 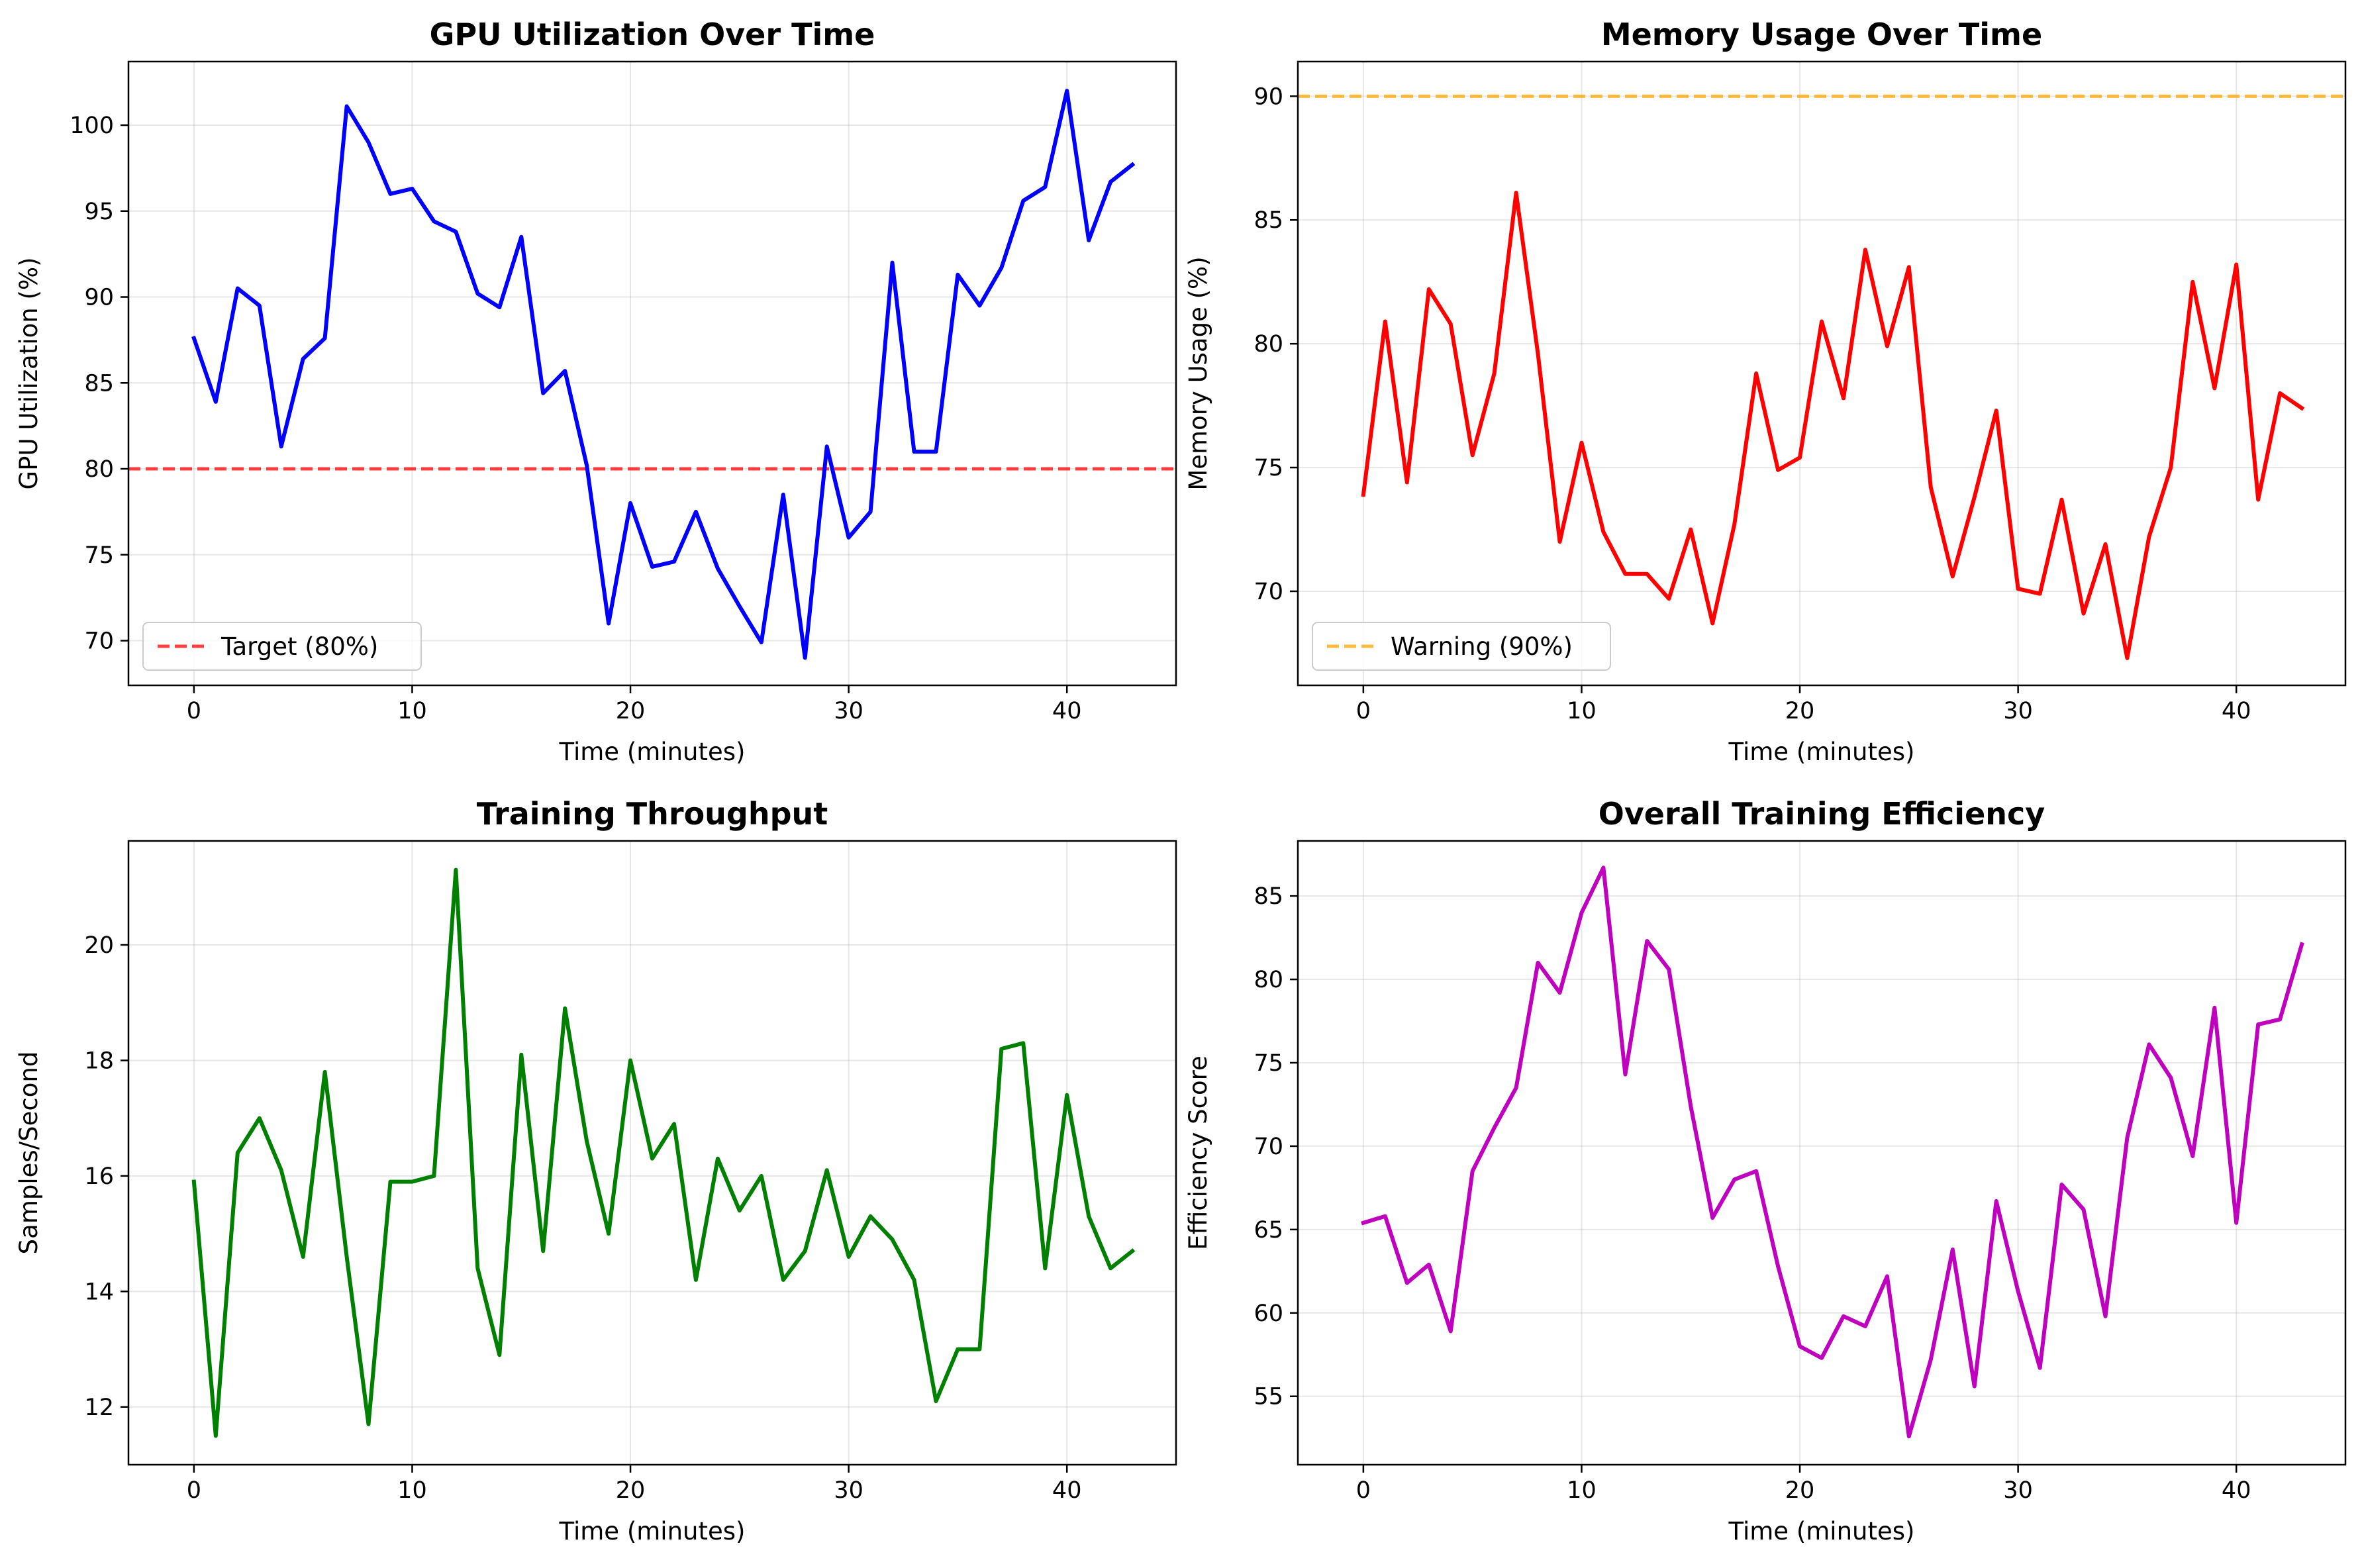 What do you see at coordinates (99, 945) in the screenshot?
I see `y-tick-label: 20` at bounding box center [99, 945].